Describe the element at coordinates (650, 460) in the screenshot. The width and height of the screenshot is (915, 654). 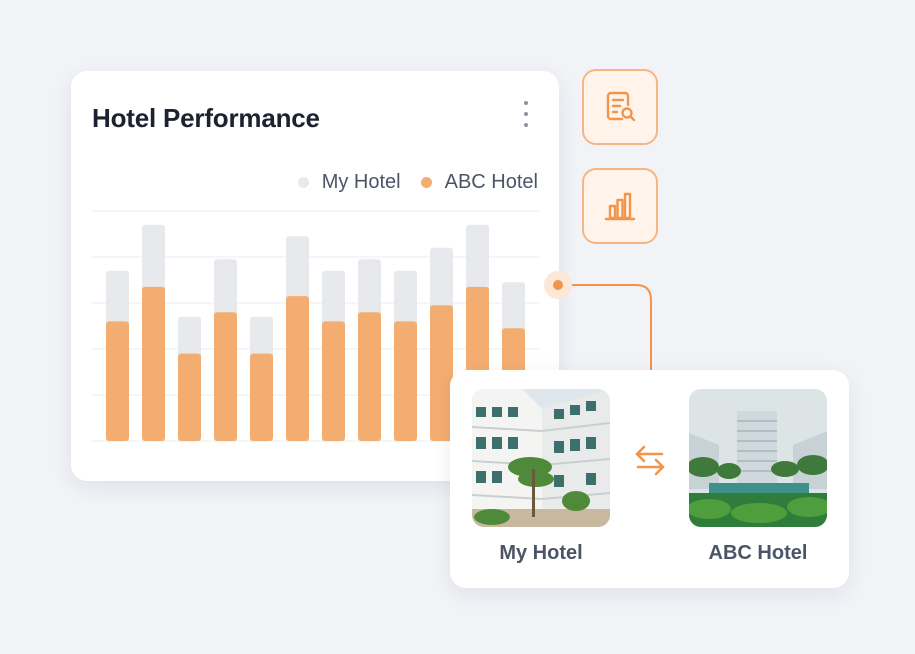
I see `swap-arrows-icon` at that location.